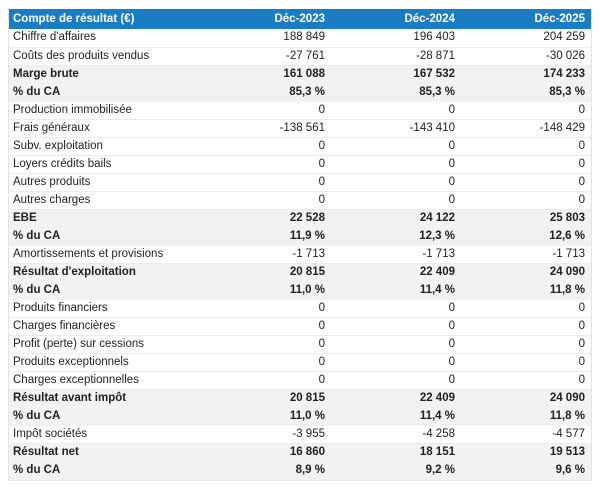 The width and height of the screenshot is (600, 492). What do you see at coordinates (526, 236) in the screenshot?
I see `row-value: 12,6 %` at bounding box center [526, 236].